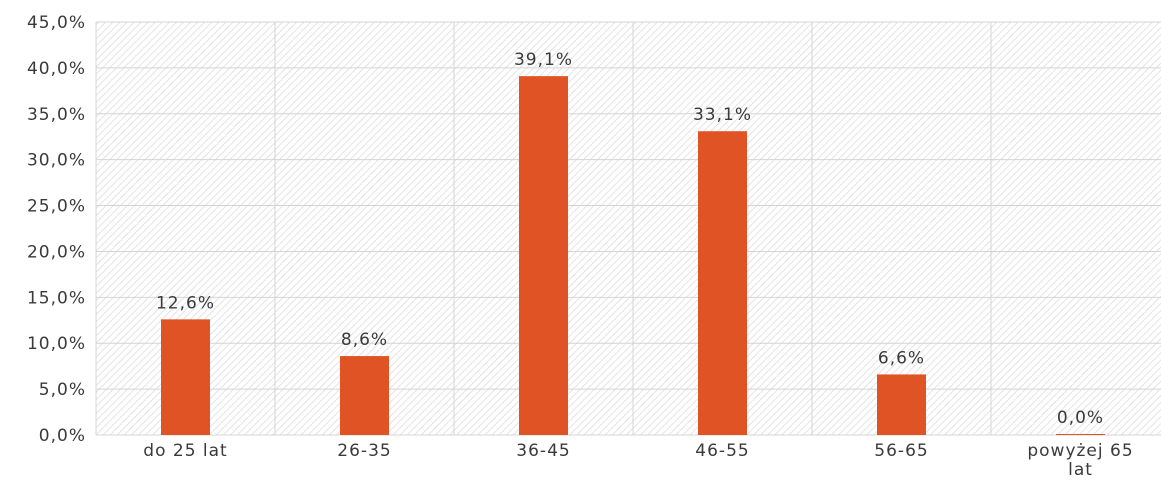  Describe the element at coordinates (56, 69) in the screenshot. I see `y-tick-label: 40,0%` at that location.